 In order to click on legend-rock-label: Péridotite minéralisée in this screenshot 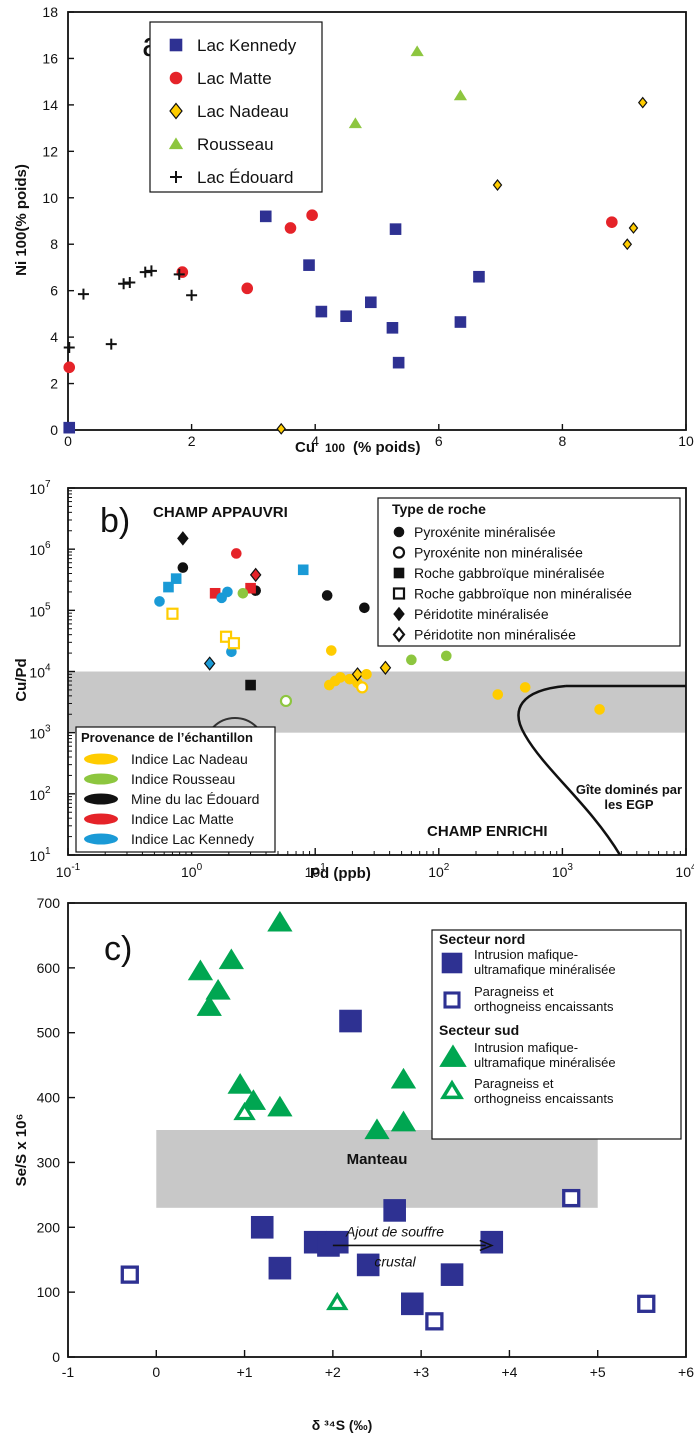, I will do `click(481, 614)`.